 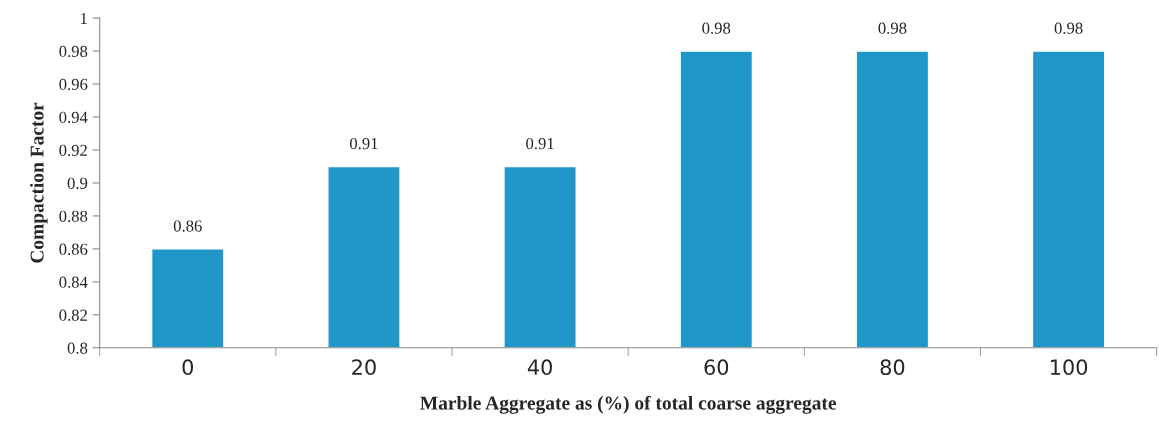 I want to click on y-tick-label: 1, so click(x=84, y=18).